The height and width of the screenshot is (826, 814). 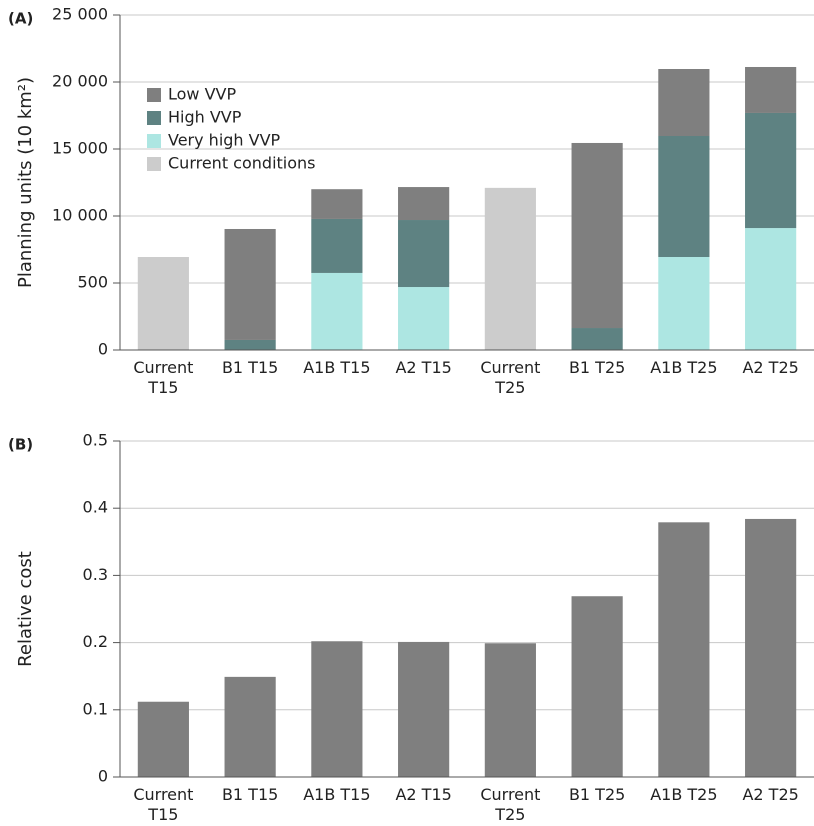 What do you see at coordinates (80, 148) in the screenshot?
I see `y-tick-label: 15 000` at bounding box center [80, 148].